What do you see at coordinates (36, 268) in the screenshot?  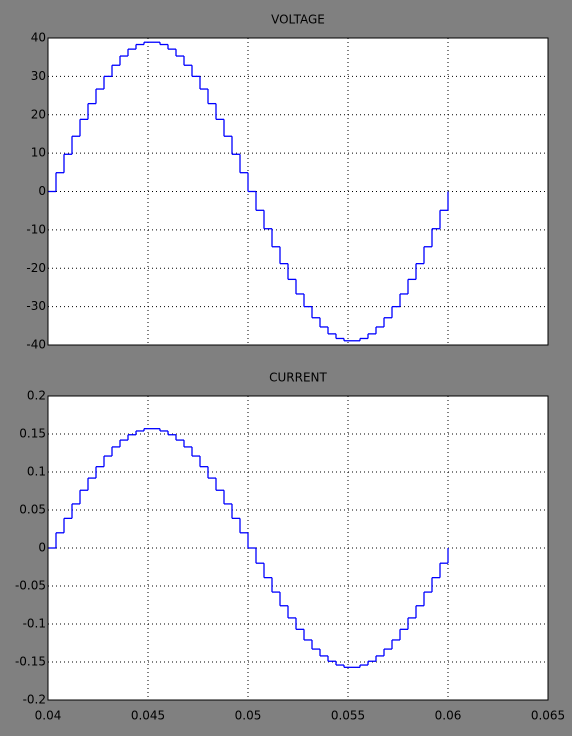 I see `y-tick-label: -20` at bounding box center [36, 268].